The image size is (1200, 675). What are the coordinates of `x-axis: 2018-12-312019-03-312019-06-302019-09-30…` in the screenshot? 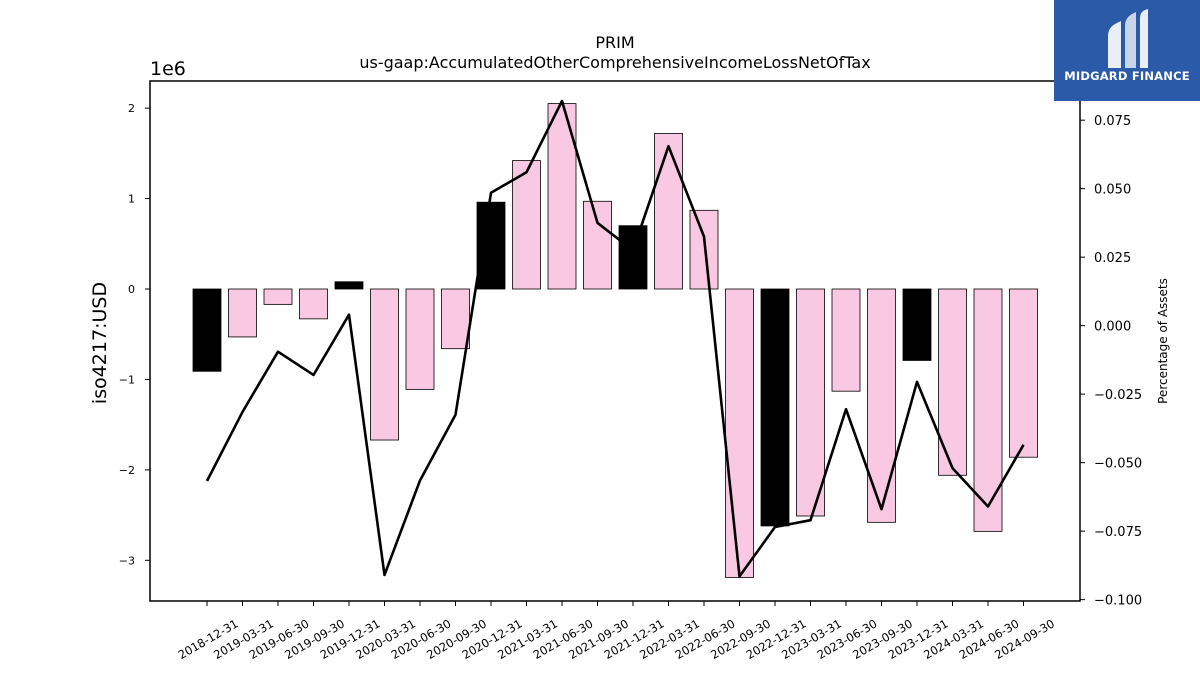 It's located at (616, 631).